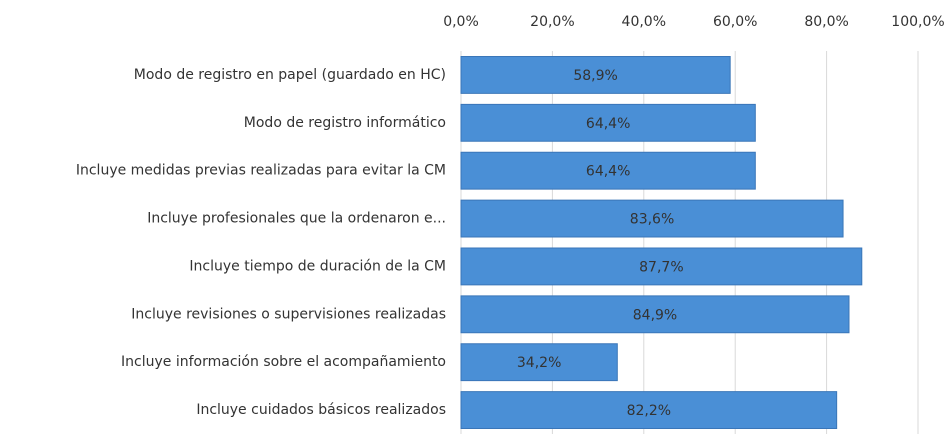  I want to click on value-label: 83,6%, so click(652, 220).